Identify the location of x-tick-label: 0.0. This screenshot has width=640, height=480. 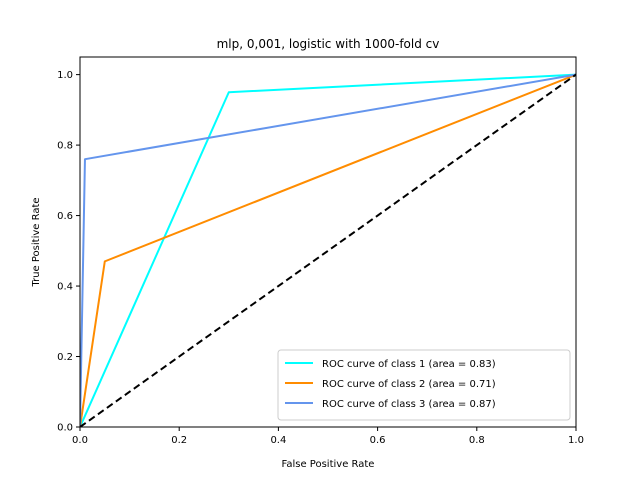
(80, 440).